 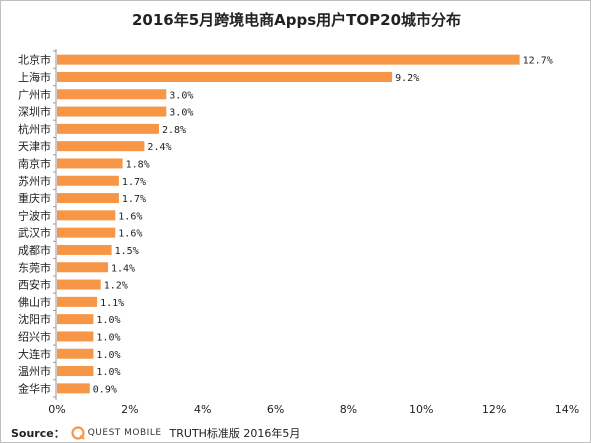 What do you see at coordinates (127, 251) in the screenshot?
I see `data-label: 1.5%` at bounding box center [127, 251].